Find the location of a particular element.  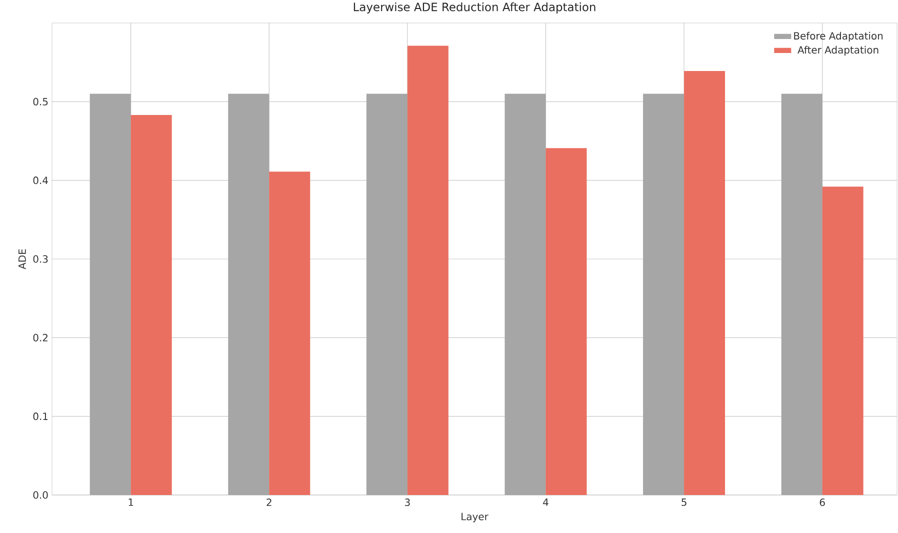

x-tick-label: 3 is located at coordinates (407, 502).